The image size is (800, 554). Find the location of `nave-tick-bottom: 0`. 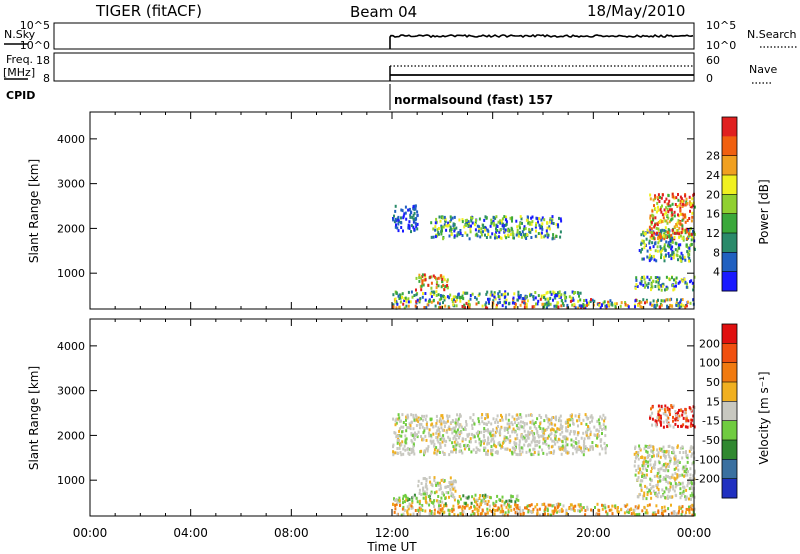

nave-tick-bottom: 0 is located at coordinates (709, 78).